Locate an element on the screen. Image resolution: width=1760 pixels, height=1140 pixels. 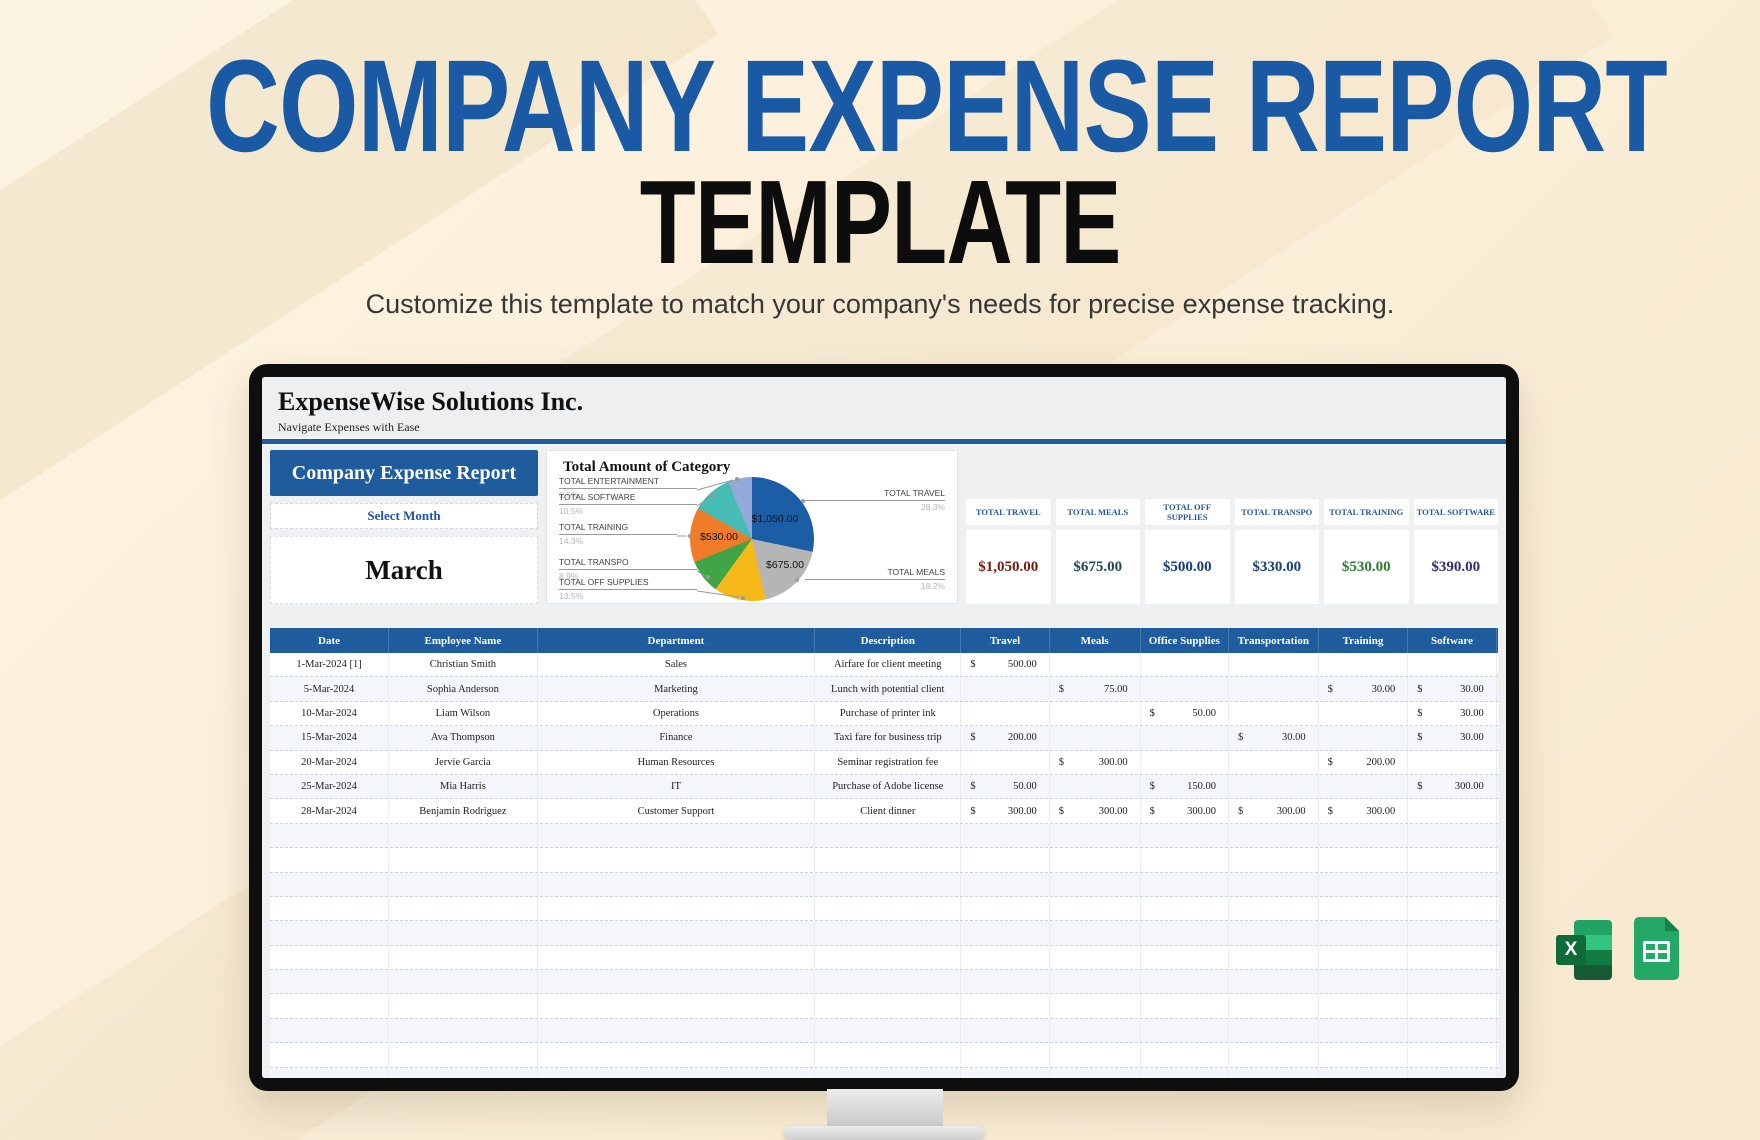
table-cell: Mia Harris is located at coordinates (463, 786).